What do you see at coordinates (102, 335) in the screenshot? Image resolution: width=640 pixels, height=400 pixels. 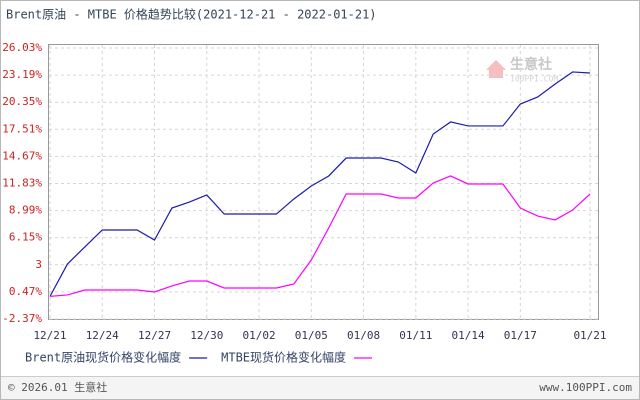 I see `x-tick-label: 12/24` at bounding box center [102, 335].